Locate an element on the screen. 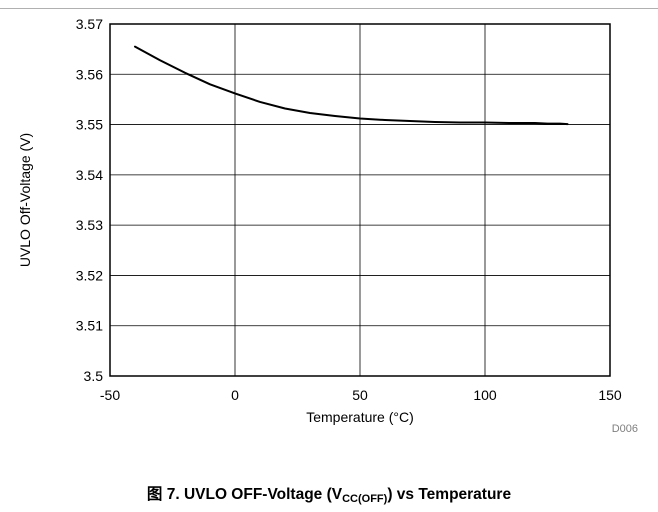 The height and width of the screenshot is (512, 658). y-tick-label: 3.5 is located at coordinates (94, 376).